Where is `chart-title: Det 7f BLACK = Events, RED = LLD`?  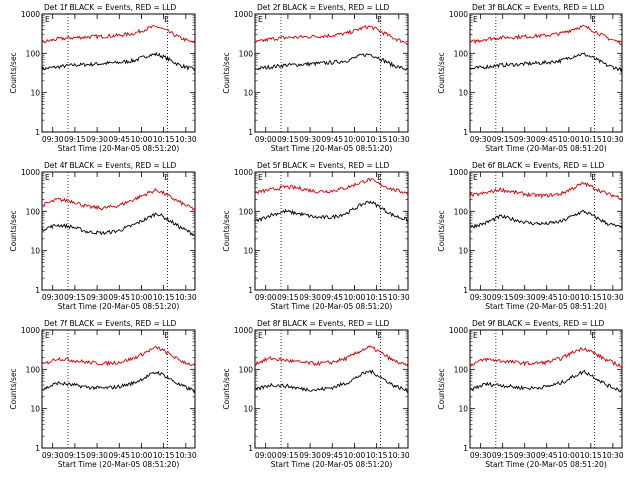
chart-title: Det 7f BLACK = Events, RED = LLD is located at coordinates (110, 323).